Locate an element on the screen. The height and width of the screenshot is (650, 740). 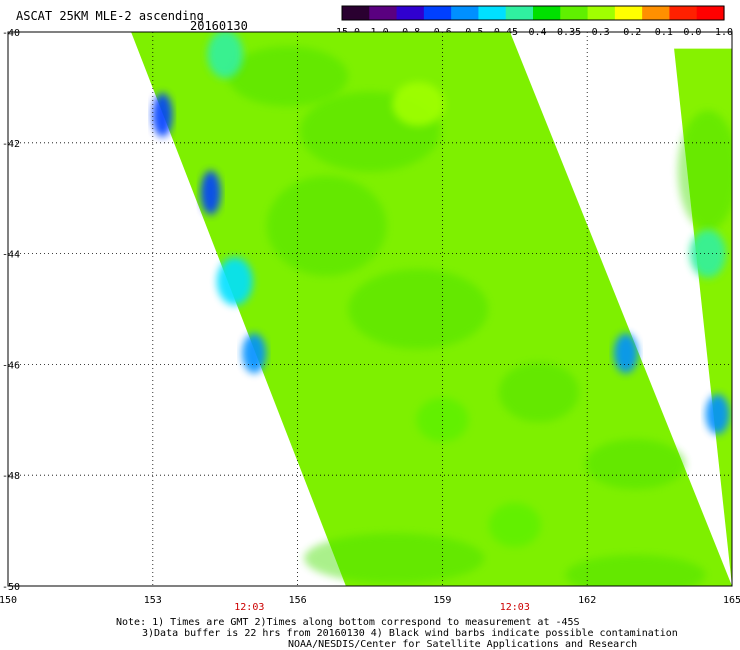
chart-date: 20160130 is located at coordinates (219, 26).